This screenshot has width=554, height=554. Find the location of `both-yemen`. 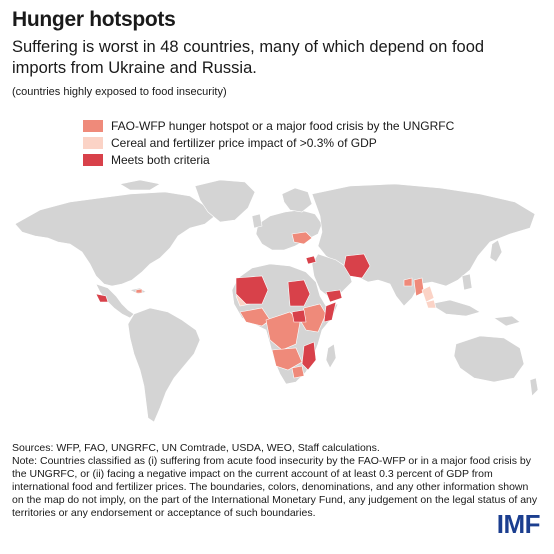

both-yemen is located at coordinates (334, 296).